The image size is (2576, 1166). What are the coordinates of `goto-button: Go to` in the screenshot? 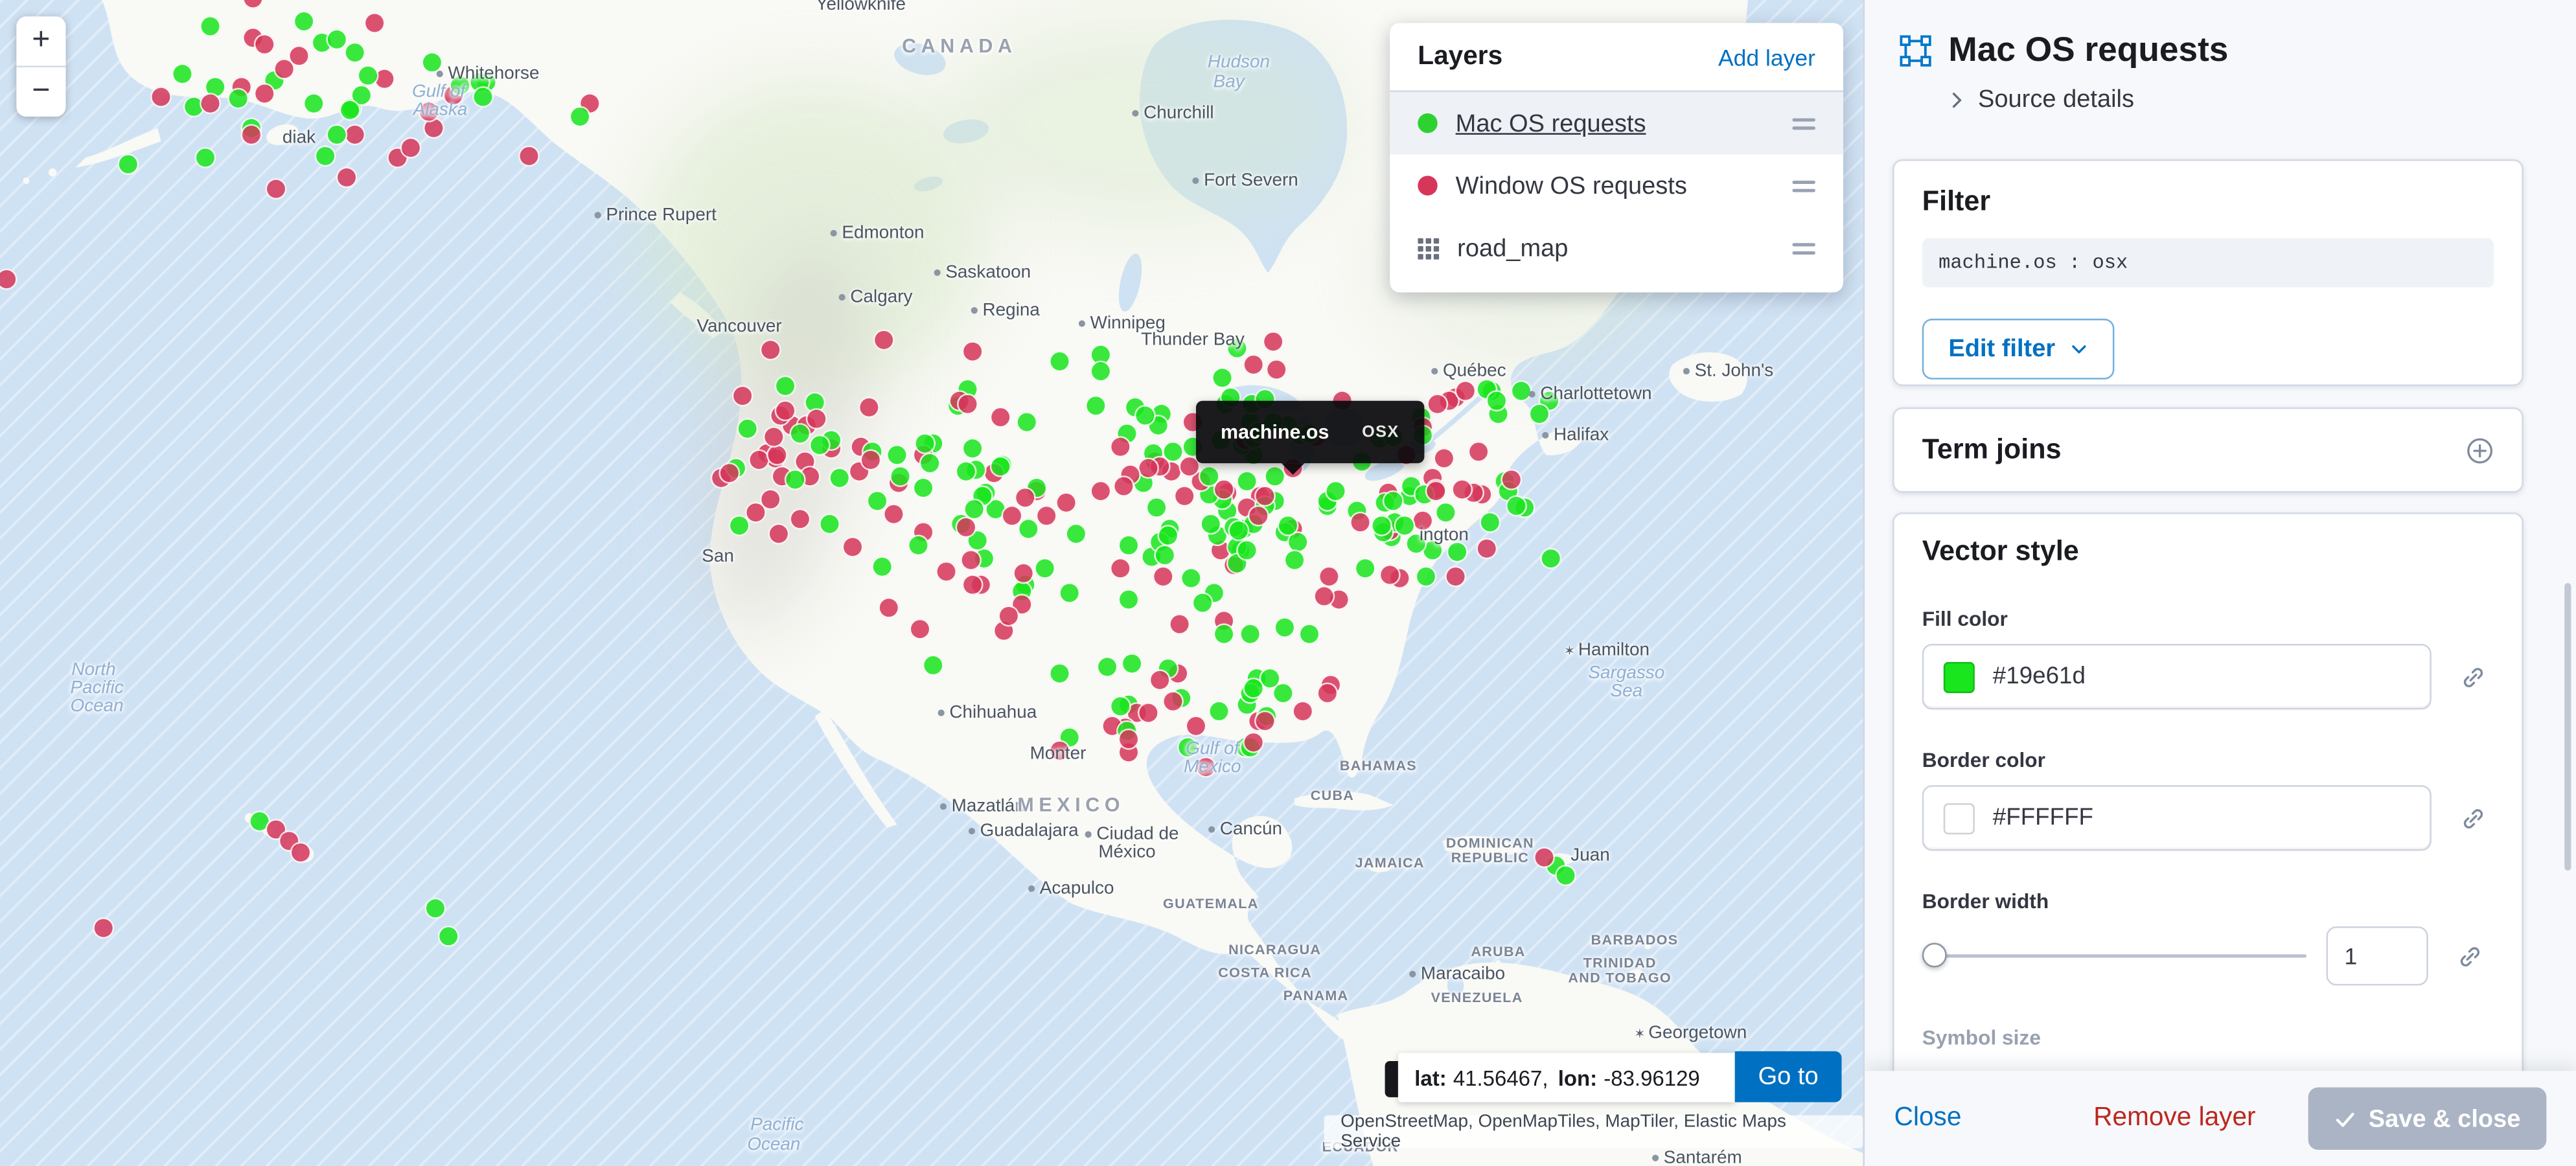 It's located at (1788, 1077).